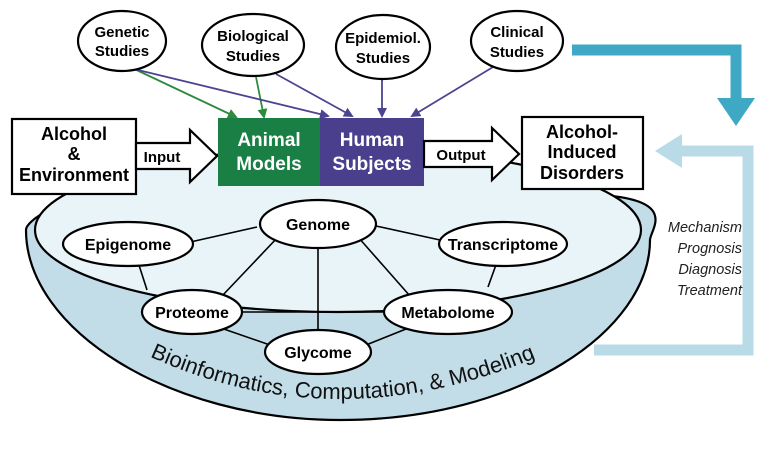 This screenshot has width=764, height=456. Describe the element at coordinates (516, 32) in the screenshot. I see `svg-text: Clinical` at that location.